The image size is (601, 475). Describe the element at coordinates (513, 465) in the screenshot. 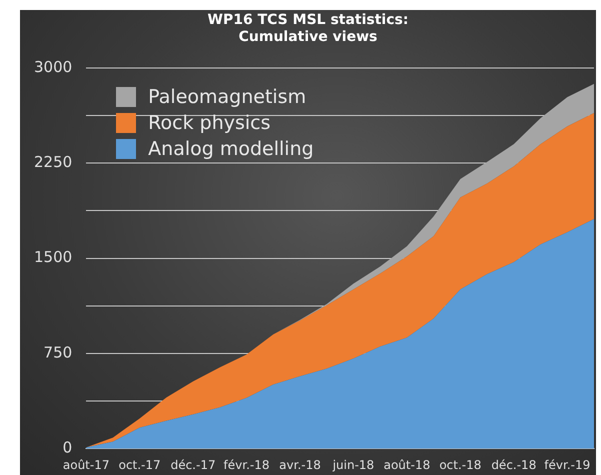

I see `x-tick-label: déc.-18` at that location.